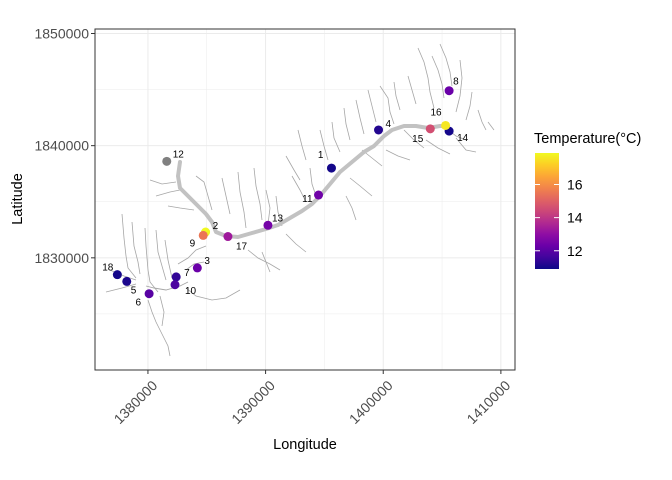  Describe the element at coordinates (187, 273) in the screenshot. I see `site-label-7: 7` at that location.